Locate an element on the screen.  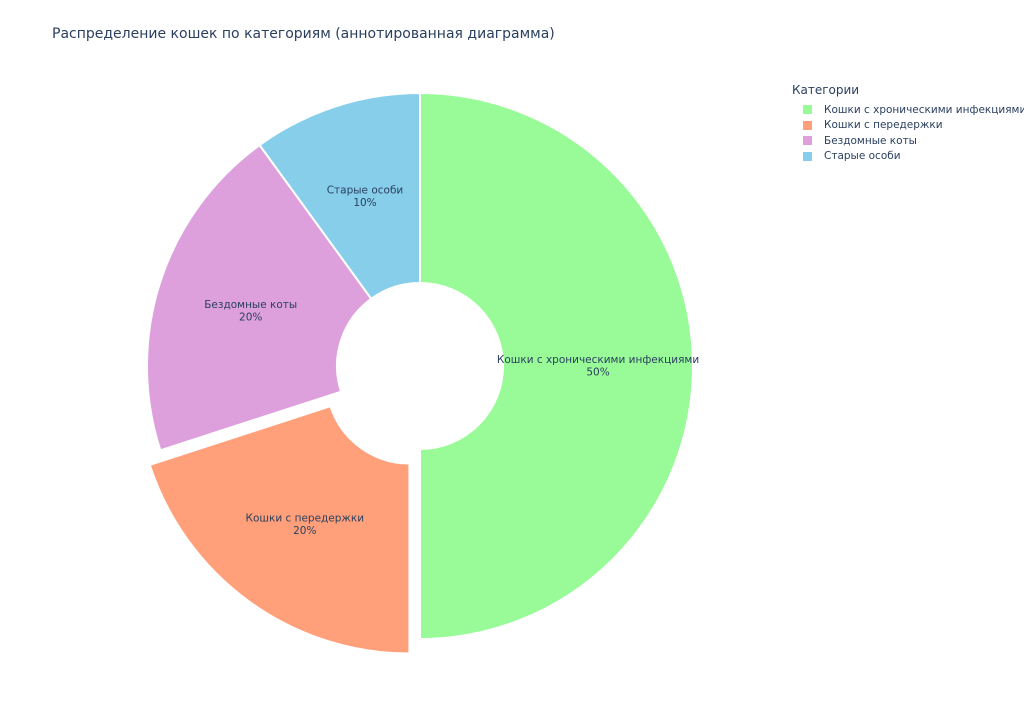
slice-label: Старые особи 10% is located at coordinates (365, 197).